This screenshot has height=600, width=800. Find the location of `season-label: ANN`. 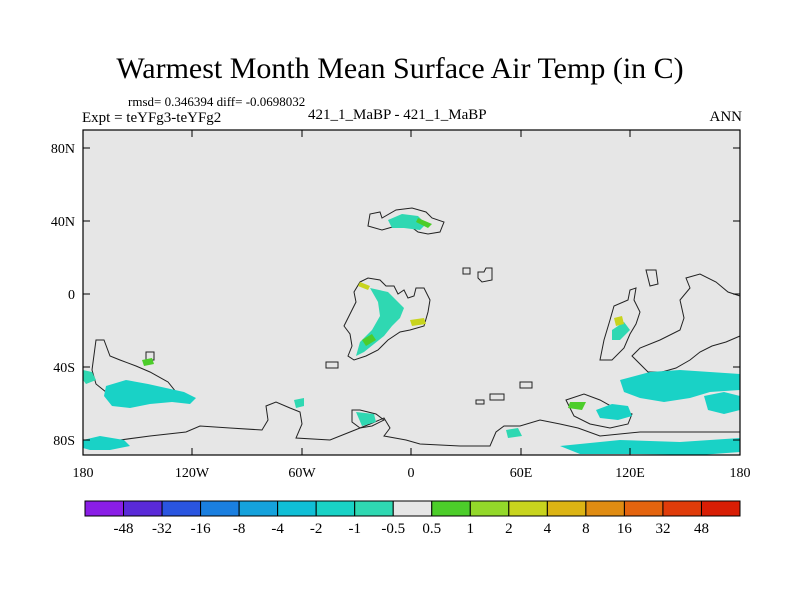

season-label: ANN is located at coordinates (726, 117).